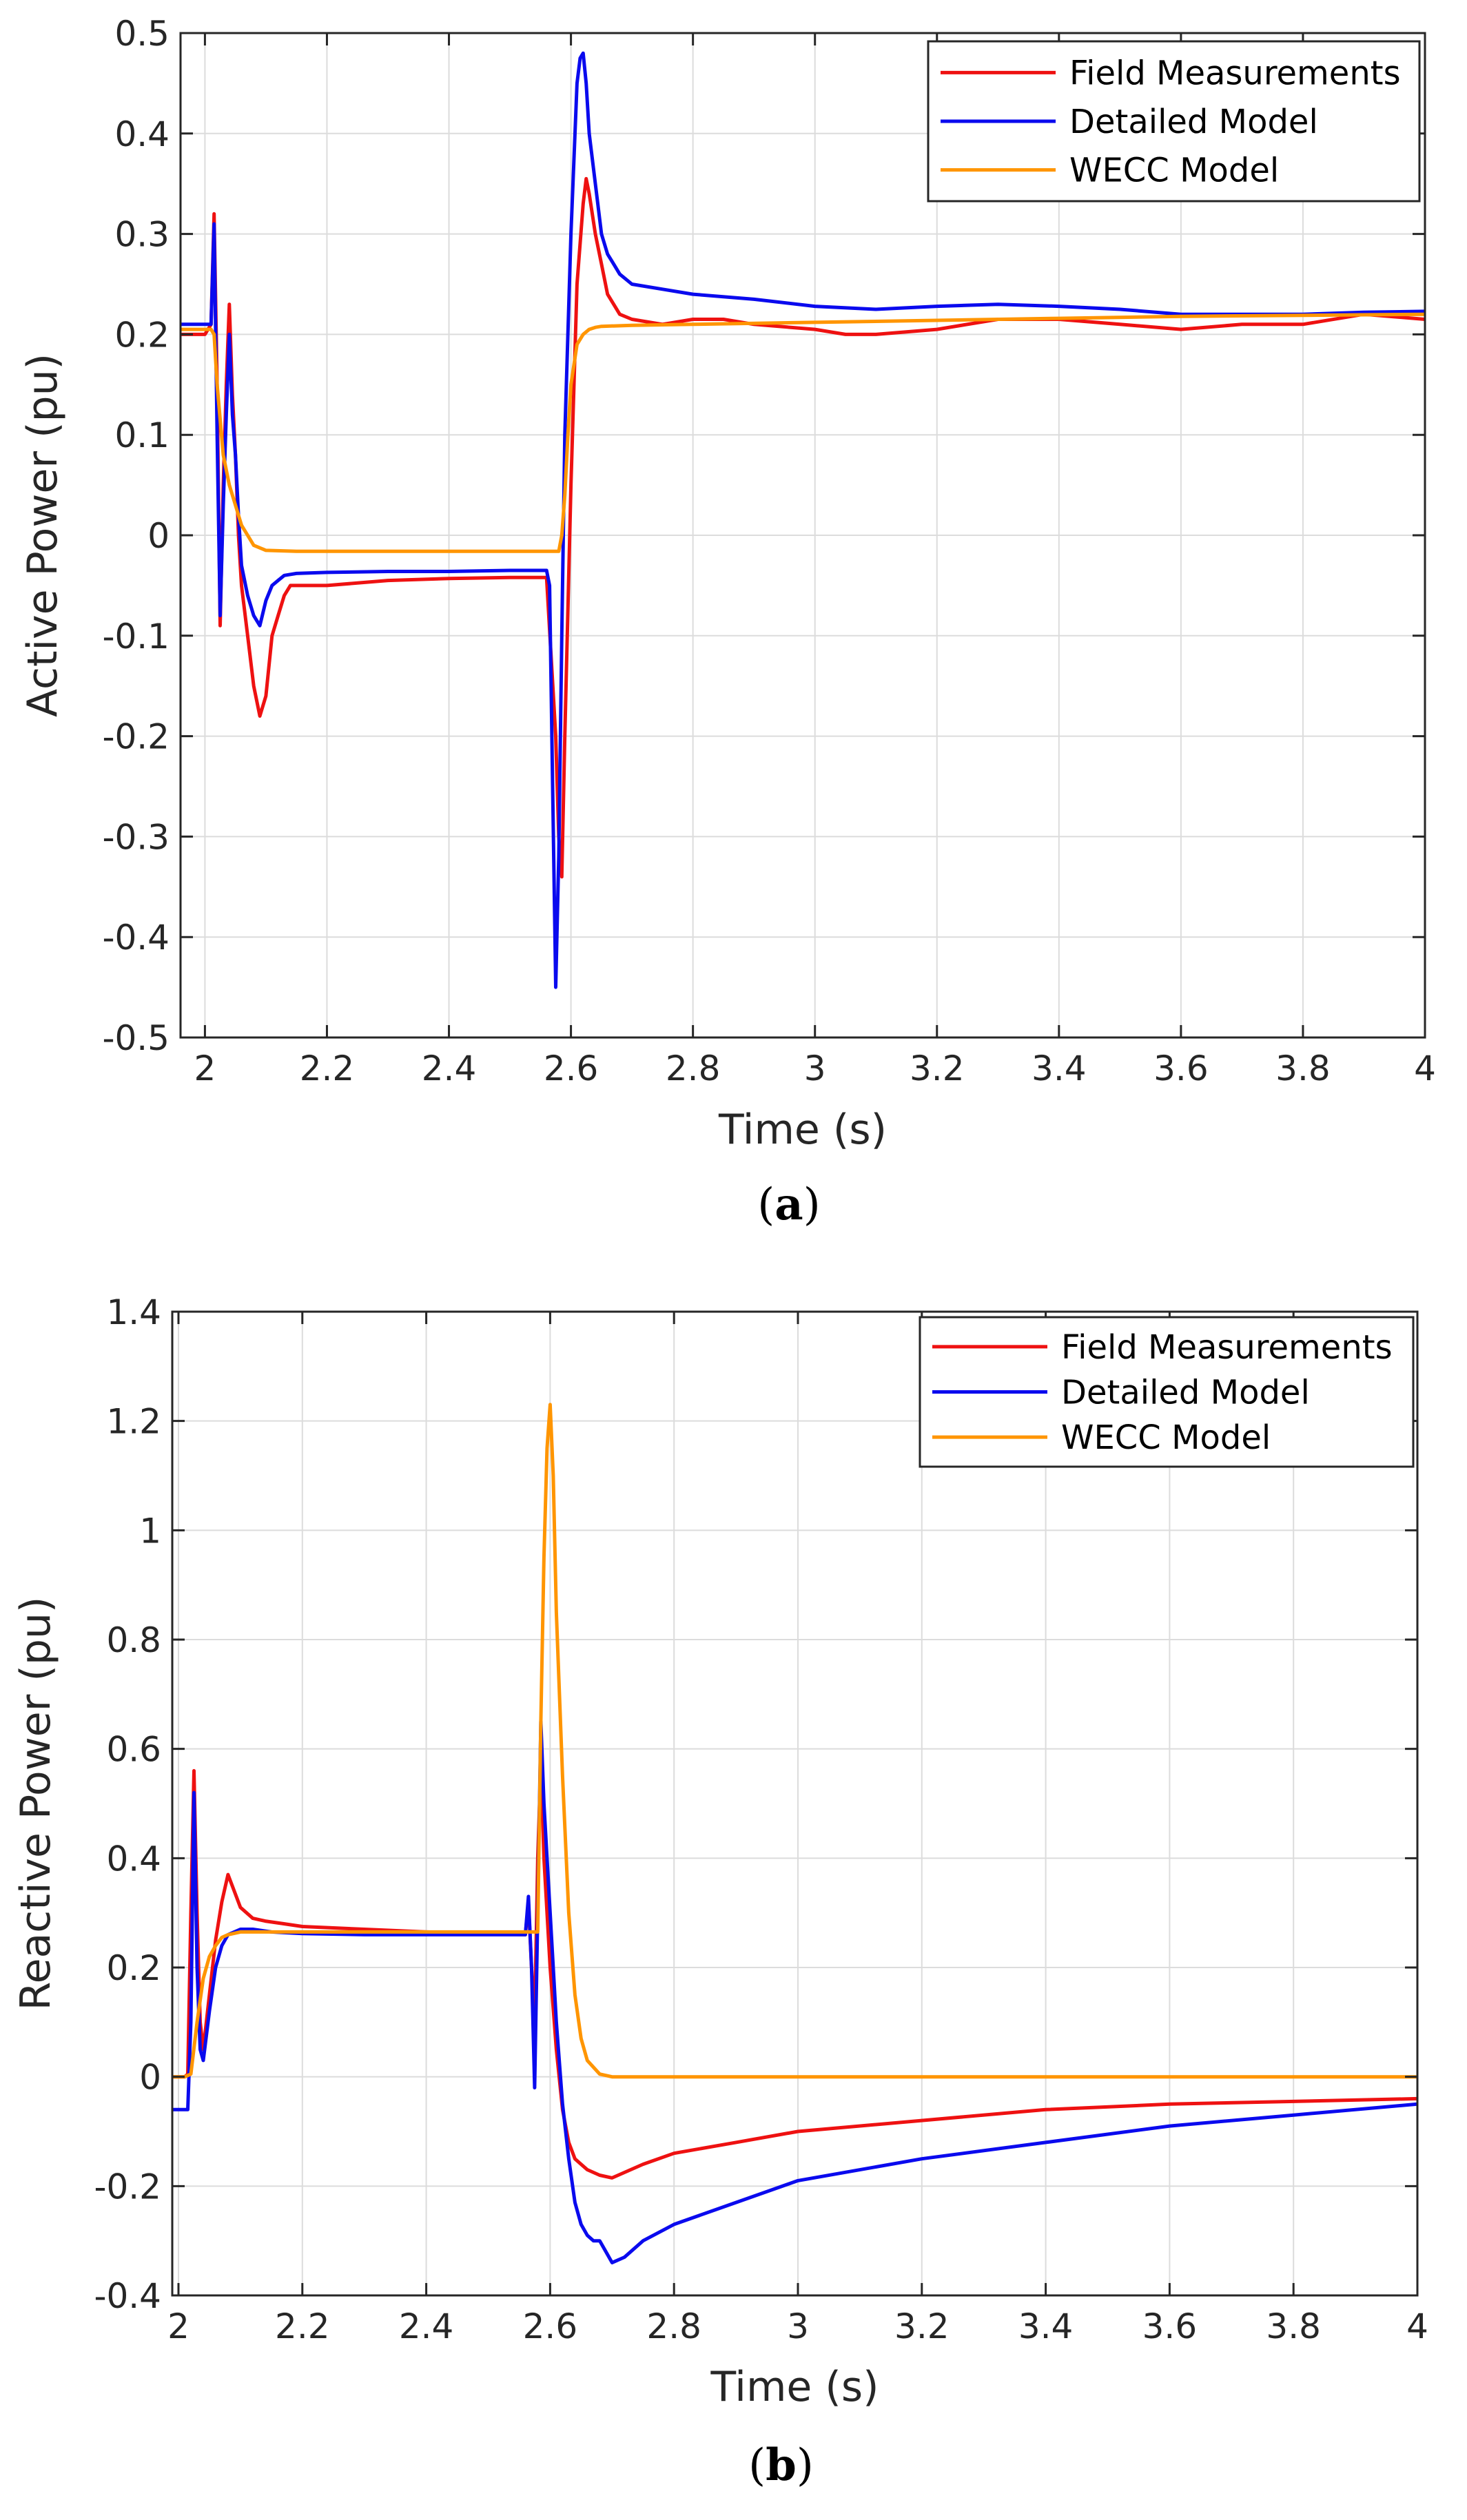 The image size is (1467, 2520). I want to click on y-tick-label: 1, so click(150, 1531).